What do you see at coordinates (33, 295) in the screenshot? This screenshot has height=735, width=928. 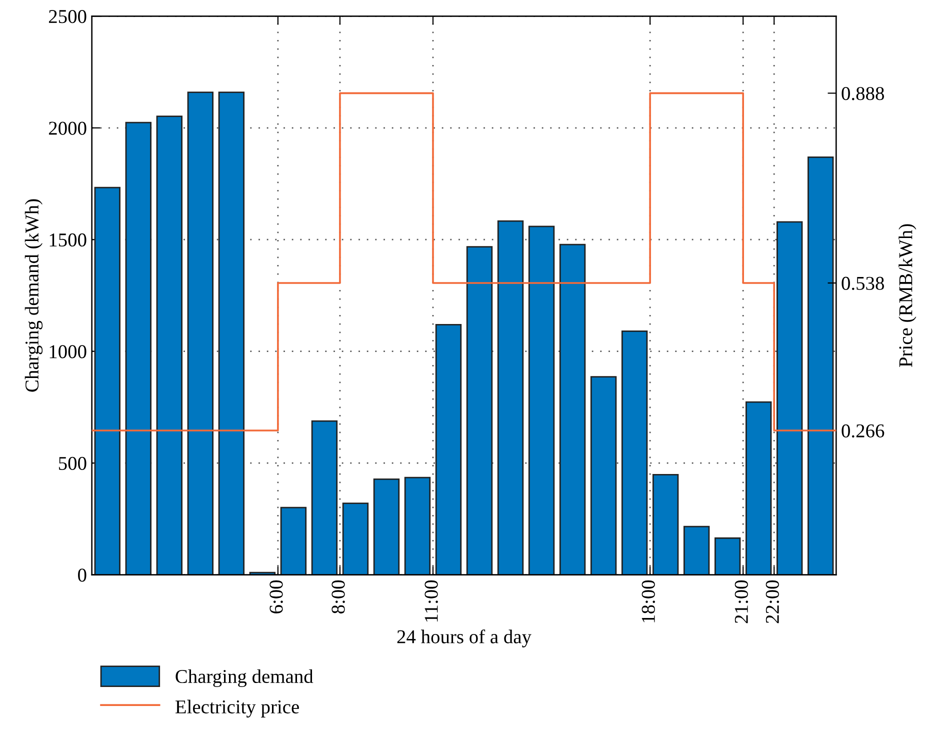 I see `y-axis-title: Charging demand (kWh)` at bounding box center [33, 295].